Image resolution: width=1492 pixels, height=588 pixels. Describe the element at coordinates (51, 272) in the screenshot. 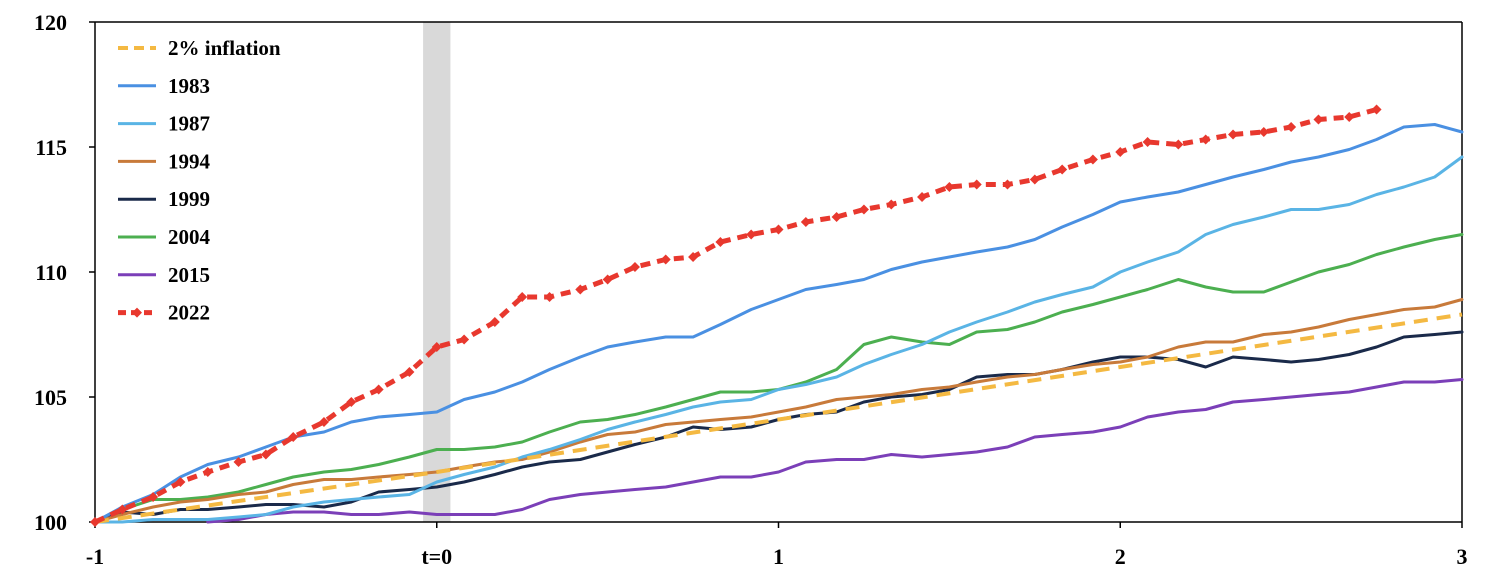

I see `y-tick-label: 110` at that location.